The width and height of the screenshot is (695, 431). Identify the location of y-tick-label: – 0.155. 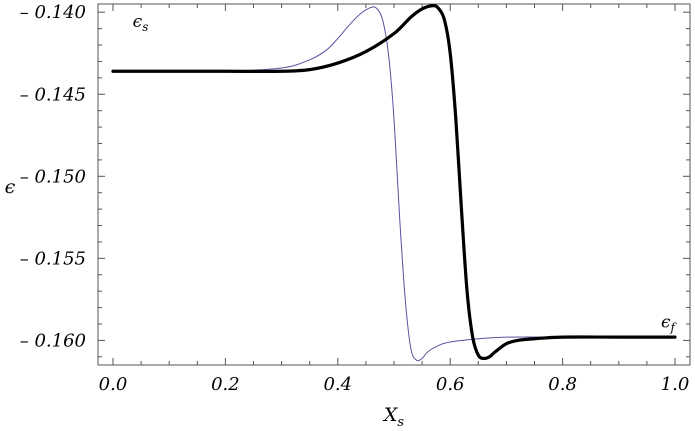
(53, 258).